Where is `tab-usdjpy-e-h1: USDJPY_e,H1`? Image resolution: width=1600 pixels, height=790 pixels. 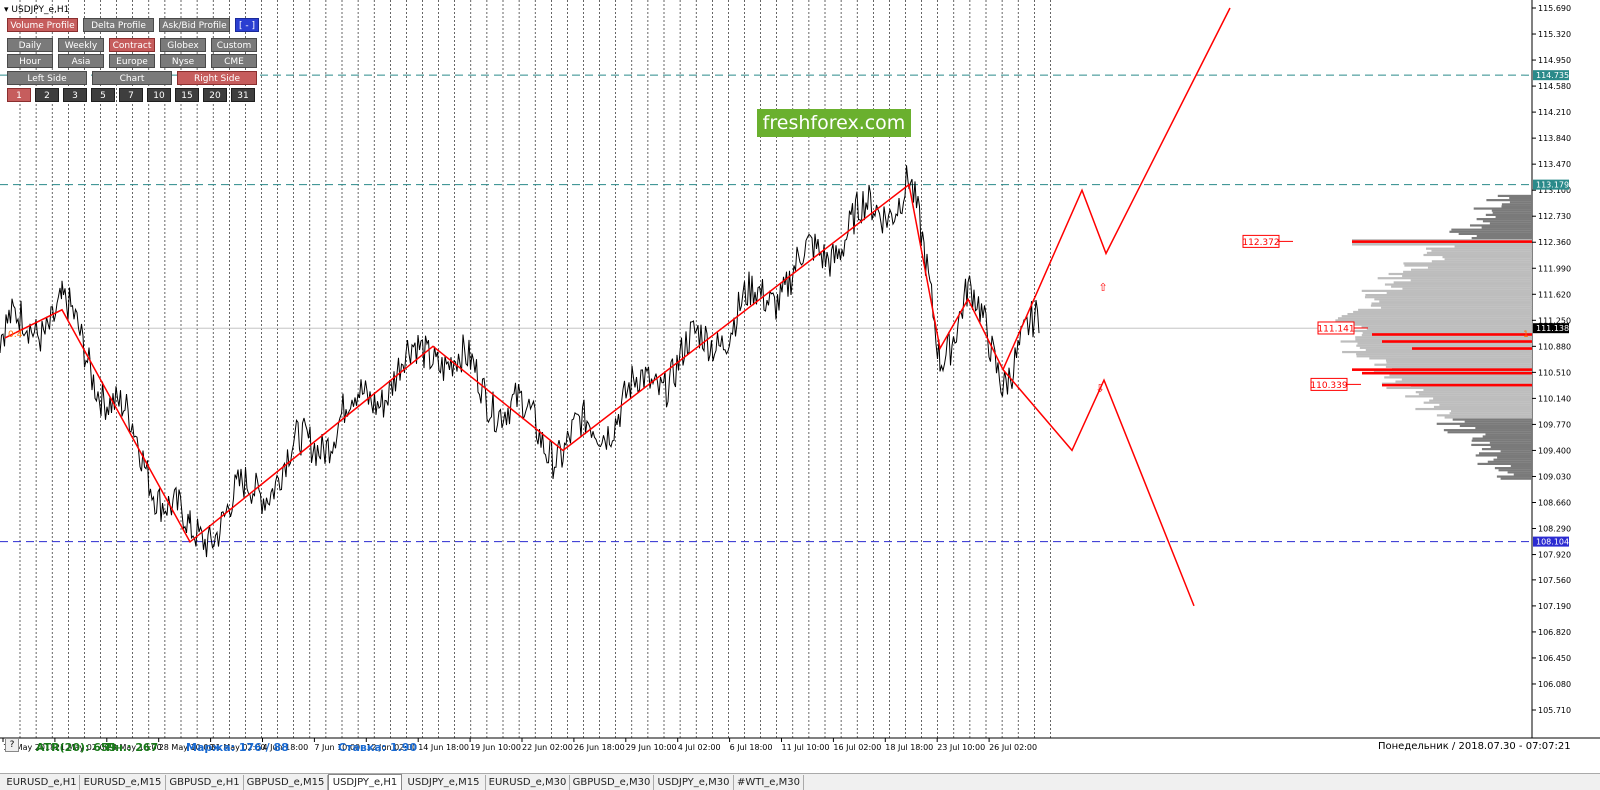
tab-usdjpy-e-h1: USDJPY_e,H1 is located at coordinates (365, 782).